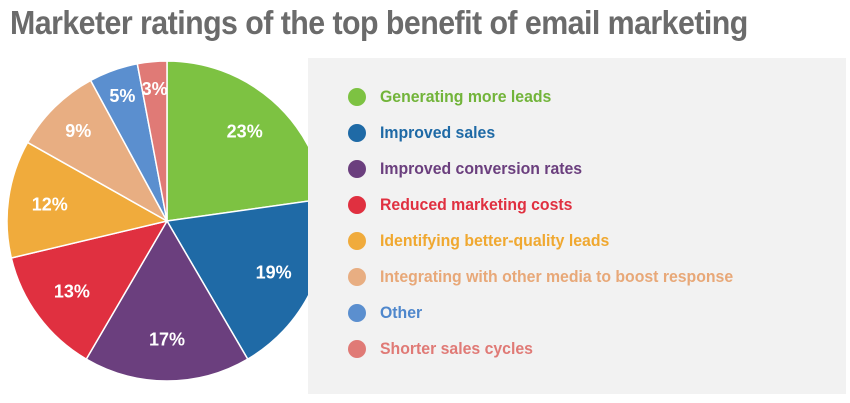  I want to click on legend-label-2: Improved conversion rates, so click(481, 168).